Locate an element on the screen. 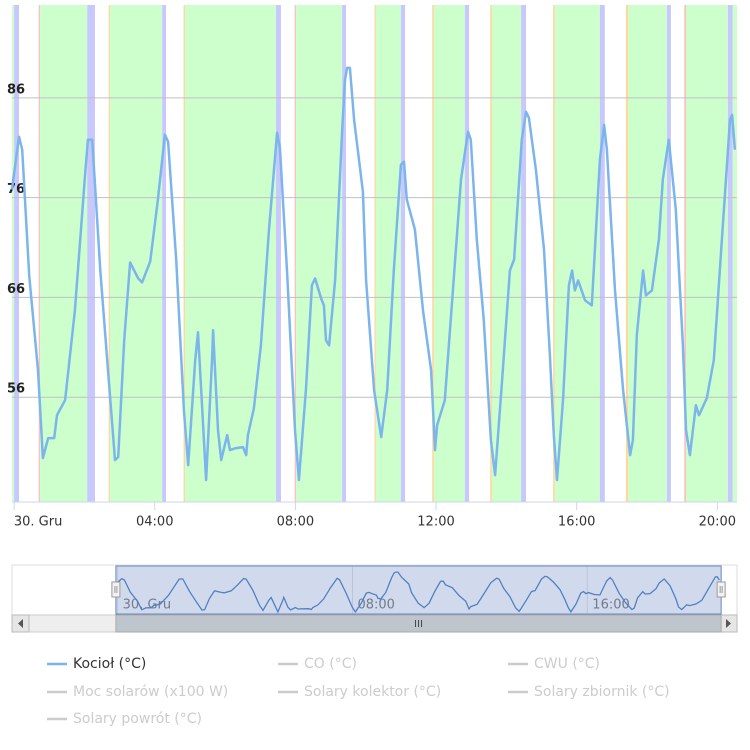 The image size is (750, 750). y-tick-label: 66 is located at coordinates (16, 289).